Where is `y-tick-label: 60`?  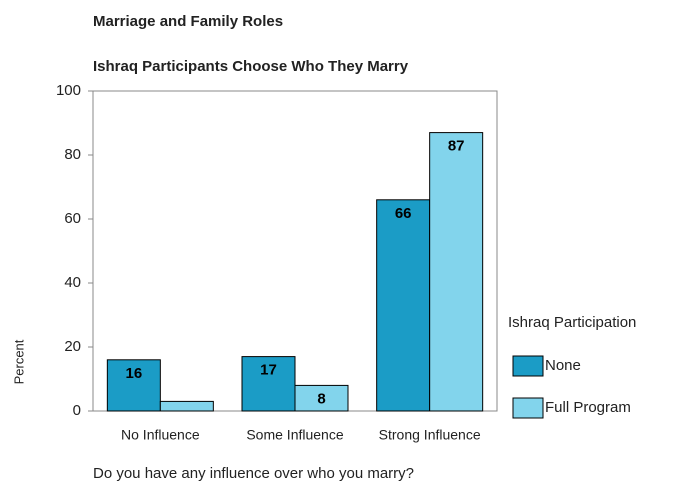 y-tick-label: 60 is located at coordinates (72, 218).